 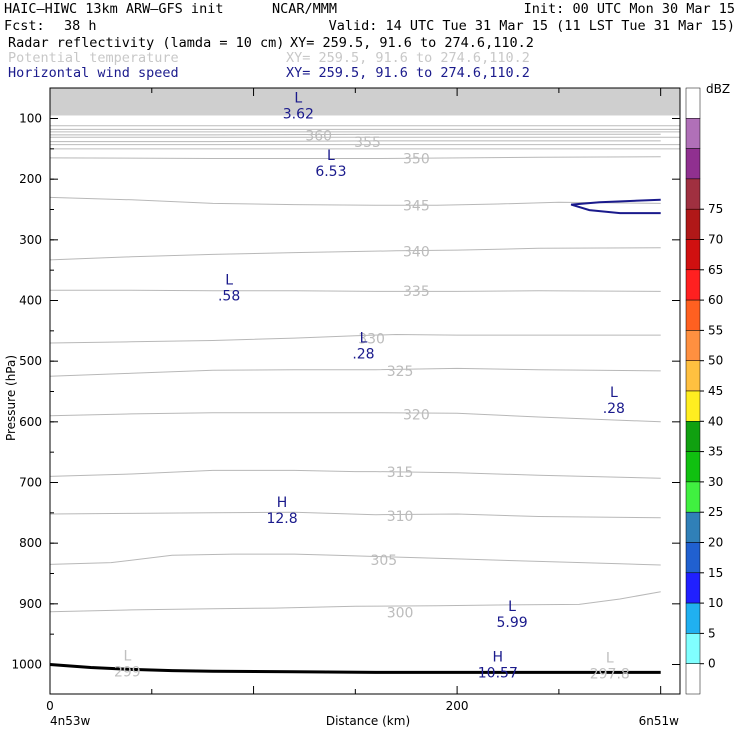 I want to click on colorbar-unit: dBZ, so click(x=718, y=89).